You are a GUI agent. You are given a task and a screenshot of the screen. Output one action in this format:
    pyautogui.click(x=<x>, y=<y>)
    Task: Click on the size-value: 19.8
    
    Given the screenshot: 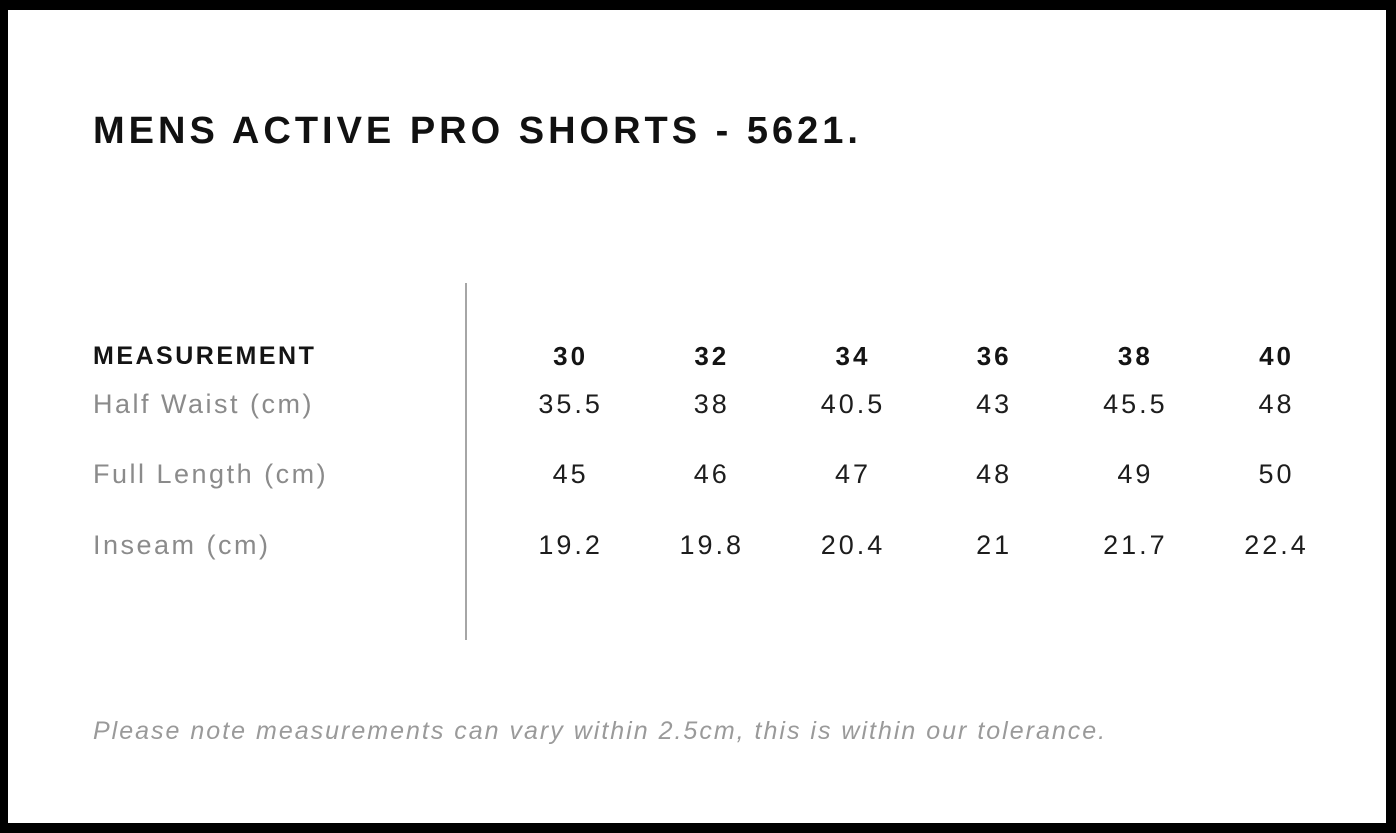 What is the action you would take?
    pyautogui.click(x=712, y=544)
    